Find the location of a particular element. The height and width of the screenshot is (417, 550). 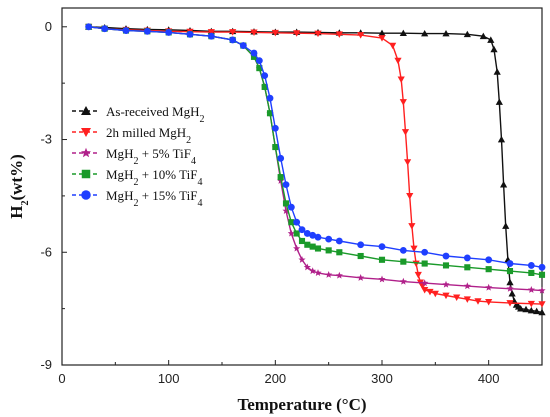

legend-label: As-received MgH2 is located at coordinates (155, 114).